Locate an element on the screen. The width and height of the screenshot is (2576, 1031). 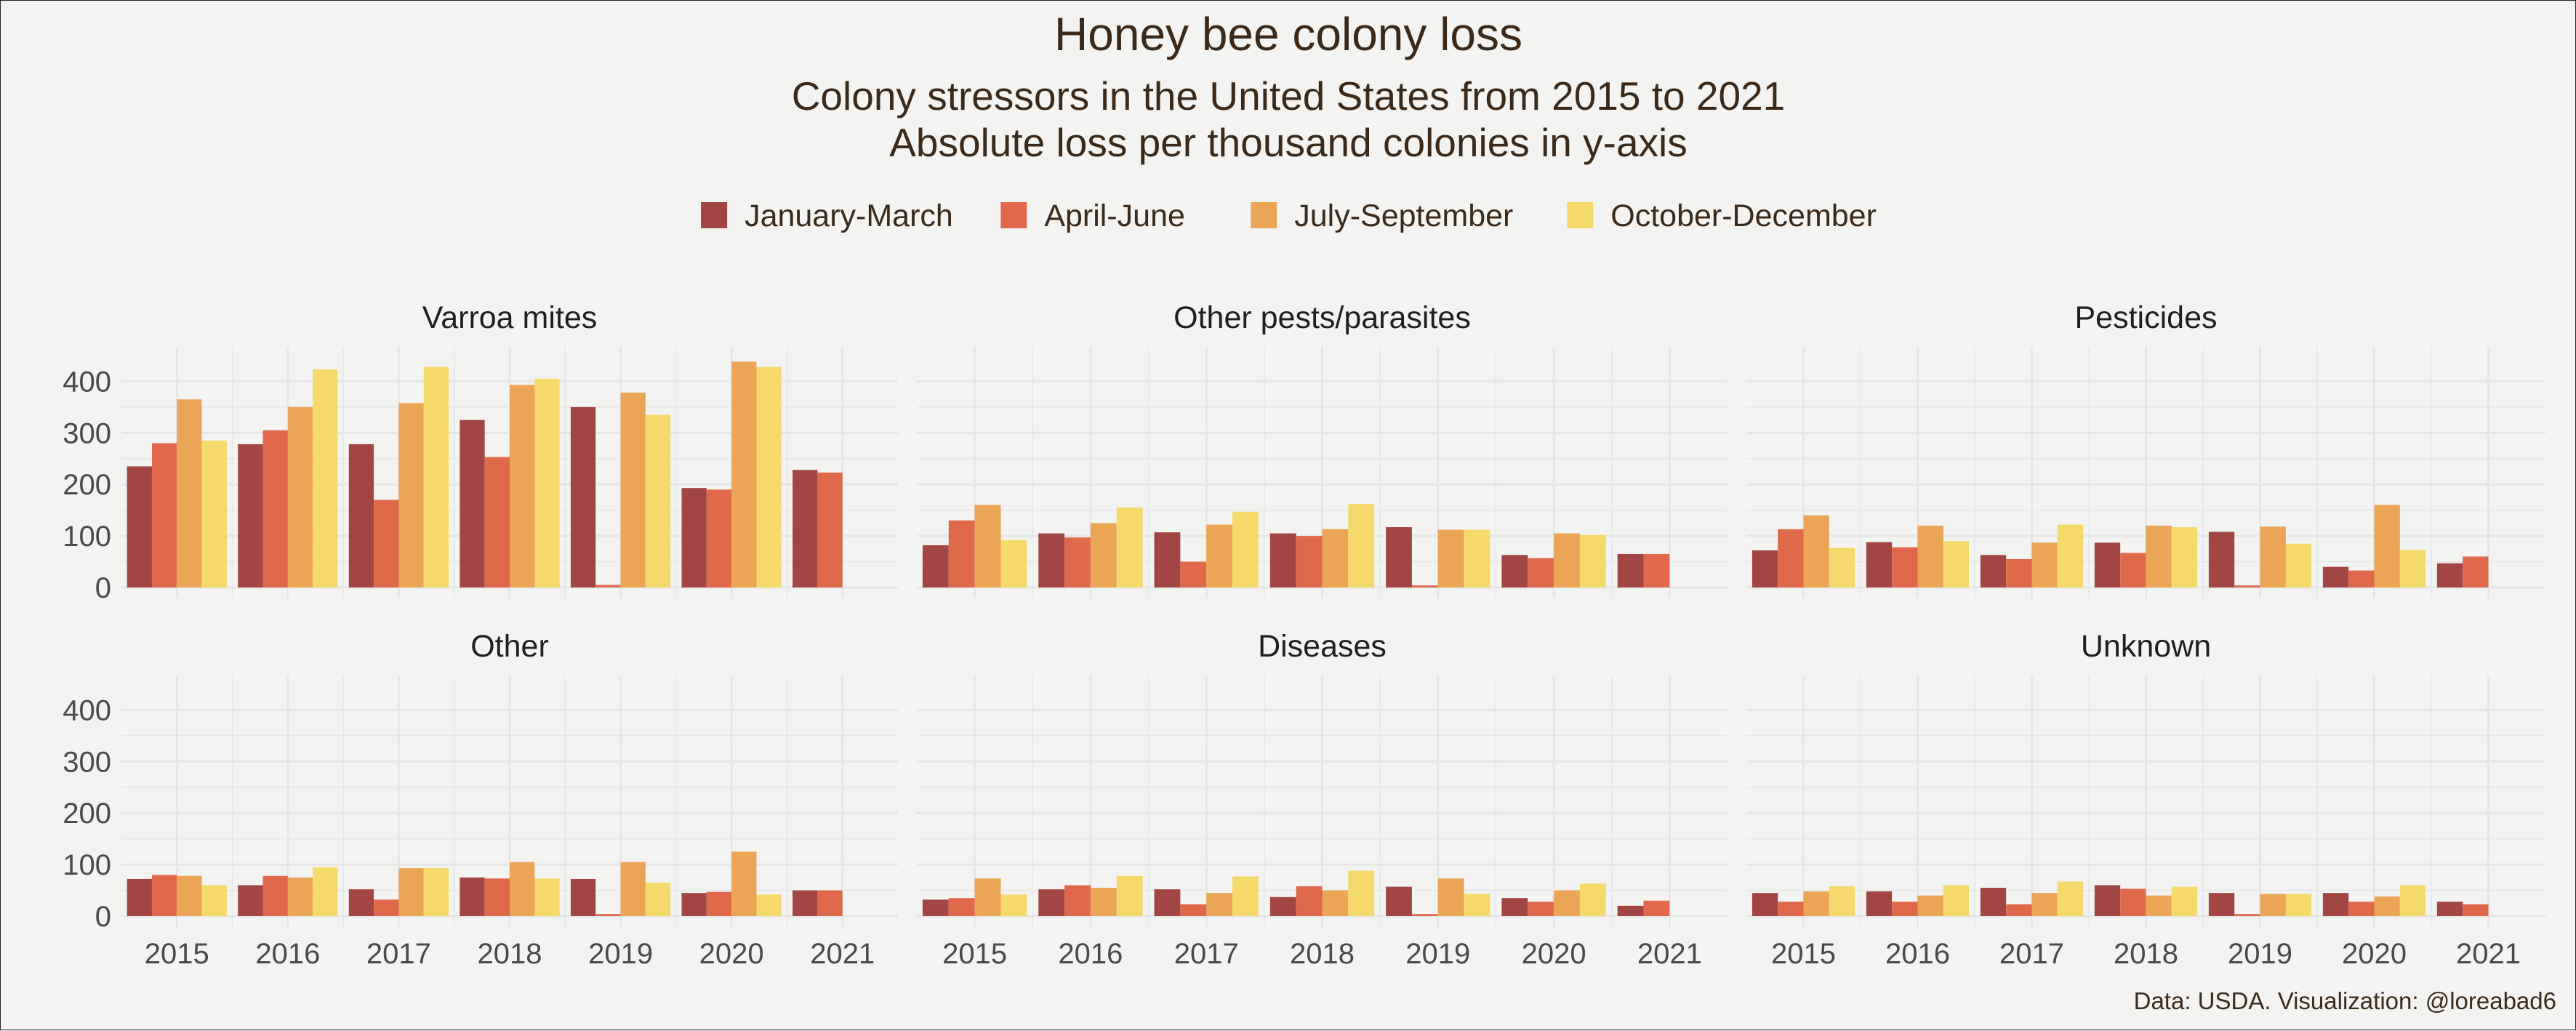
bar-varroa-mites-2019-october-december is located at coordinates (658, 500).